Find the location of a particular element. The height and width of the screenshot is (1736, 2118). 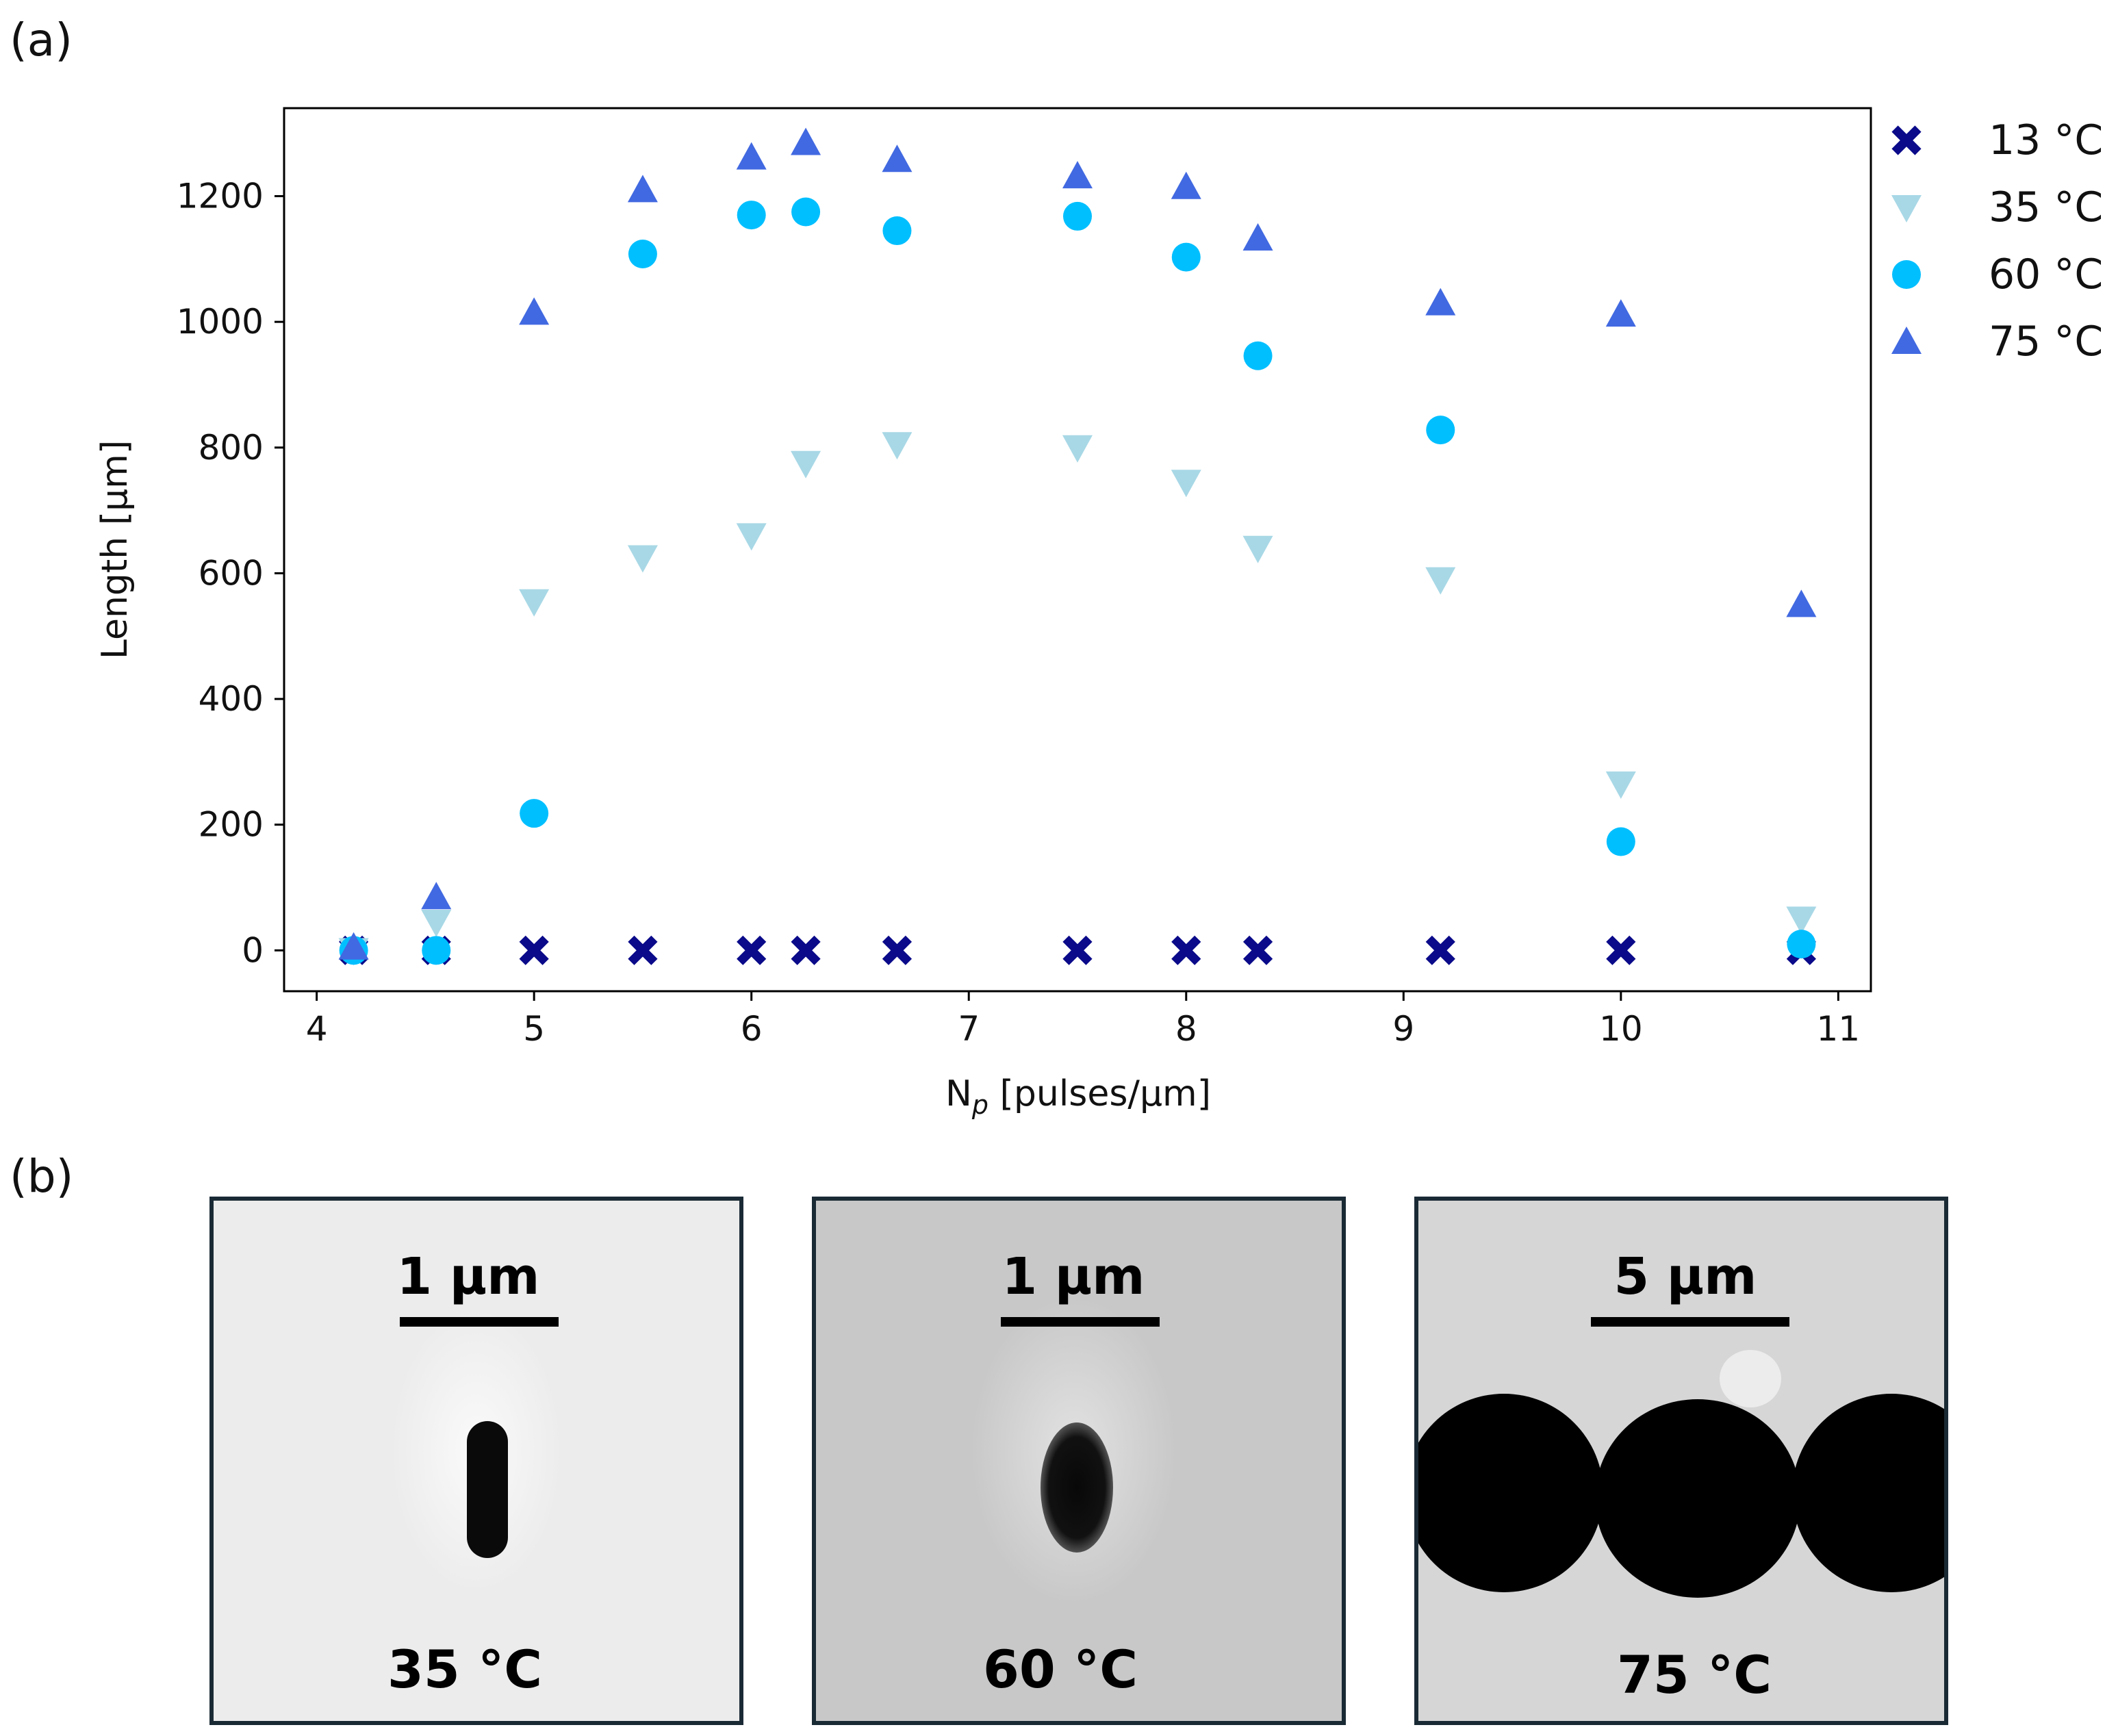

temperature-label: 60 °C is located at coordinates (1060, 1669).